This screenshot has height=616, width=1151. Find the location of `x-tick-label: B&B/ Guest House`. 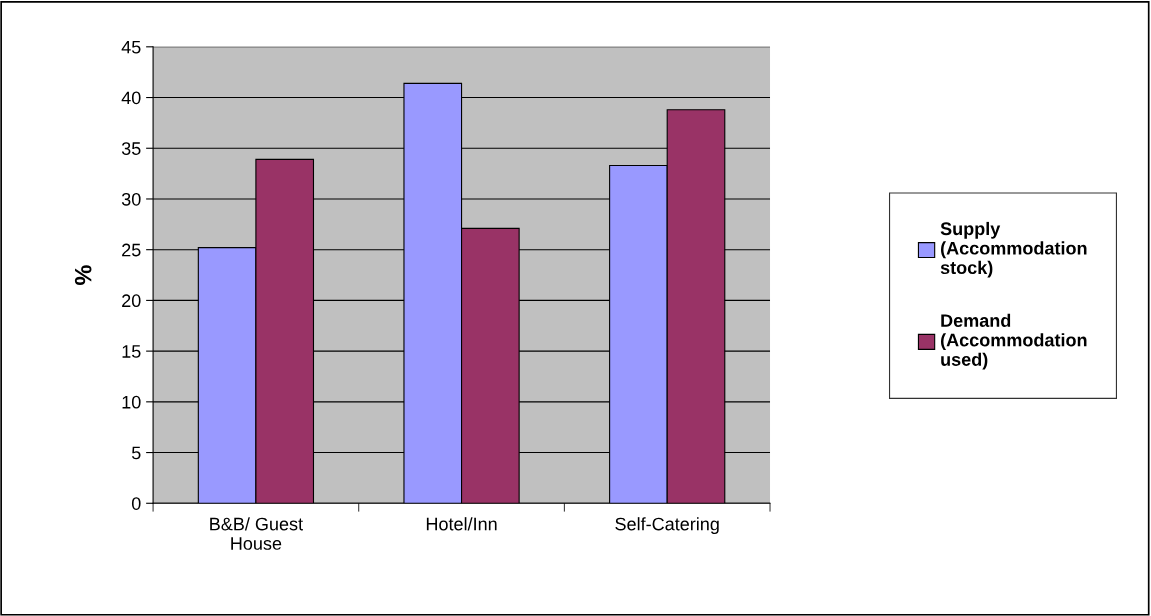

x-tick-label: B&B/ Guest House is located at coordinates (256, 533).